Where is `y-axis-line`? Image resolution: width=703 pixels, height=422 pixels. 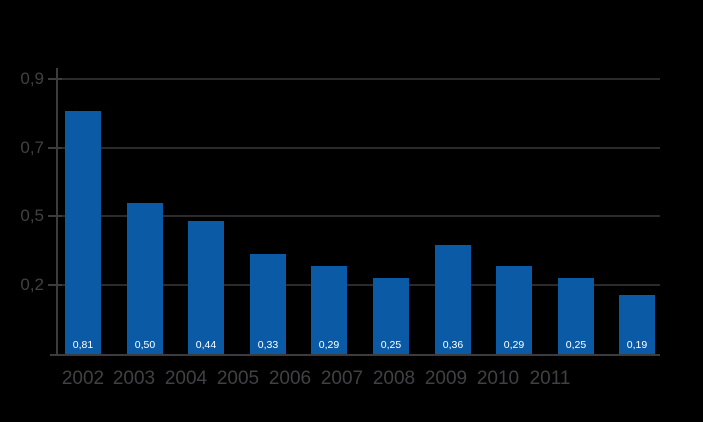 y-axis-line is located at coordinates (57, 212).